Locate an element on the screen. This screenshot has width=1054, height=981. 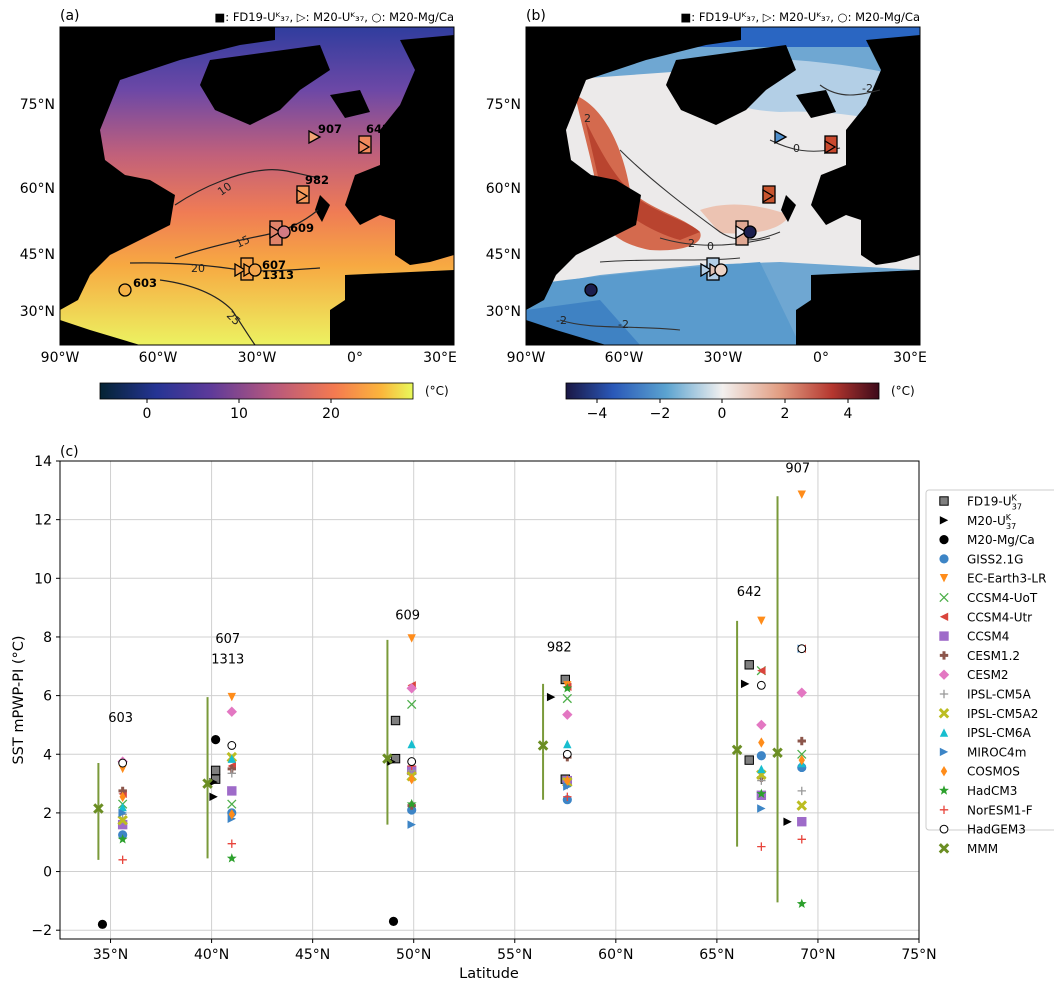
panel-b-lat-ticks: 75°N 60°N 45°N 30°N is located at coordinates (503, 208).